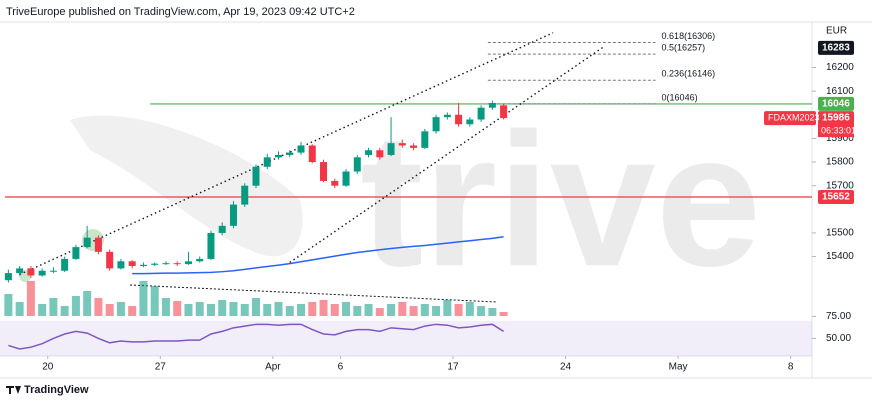 This screenshot has width=872, height=401. I want to click on fib-label: 0.236(16146), so click(689, 74).